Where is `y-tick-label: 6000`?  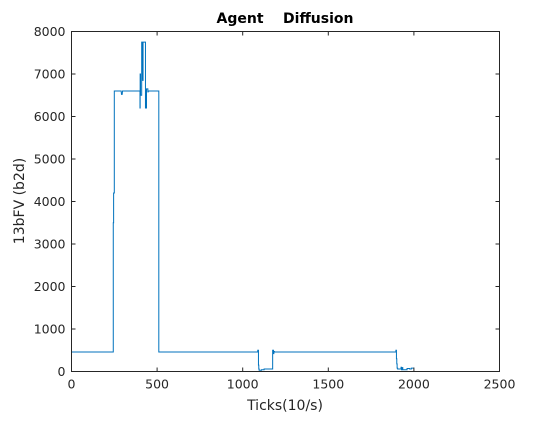 y-tick-label: 6000 is located at coordinates (50, 116).